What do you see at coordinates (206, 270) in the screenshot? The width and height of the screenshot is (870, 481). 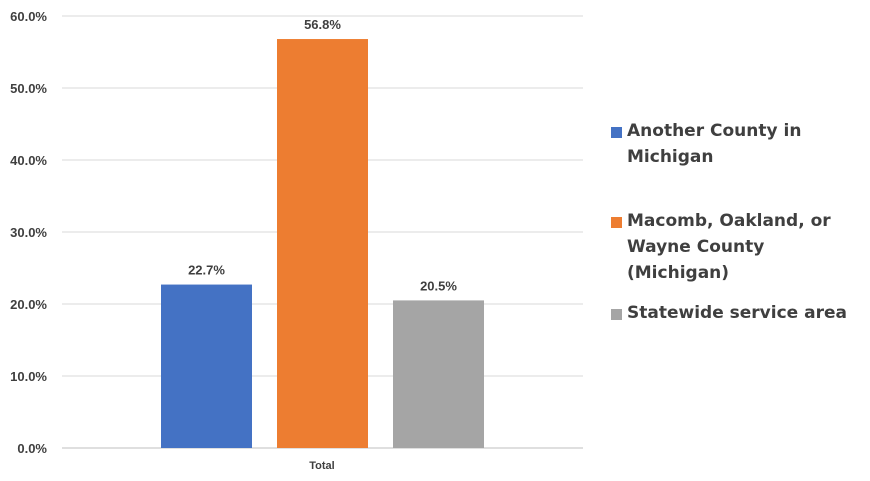 I see `data-label: 22.7%` at bounding box center [206, 270].